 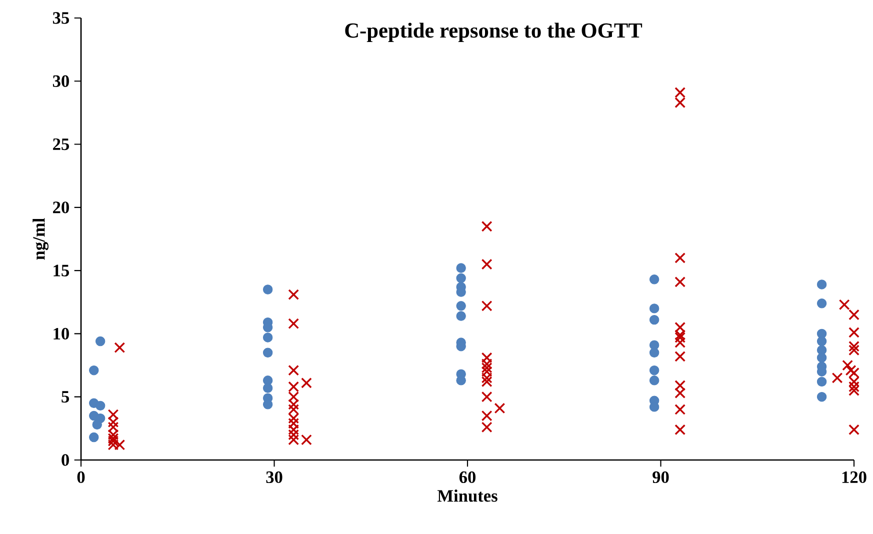 I want to click on y-tick-label: 20, so click(x=61, y=208).